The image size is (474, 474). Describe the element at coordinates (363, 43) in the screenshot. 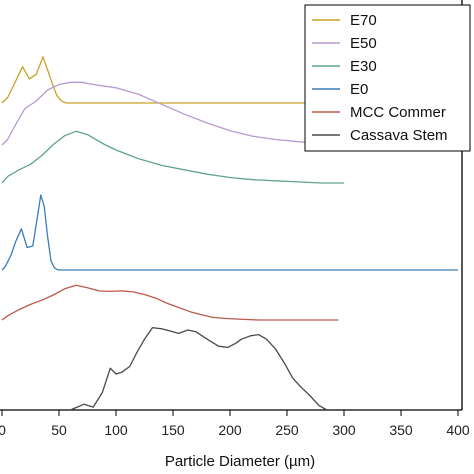

I see `legend-label: E50` at that location.